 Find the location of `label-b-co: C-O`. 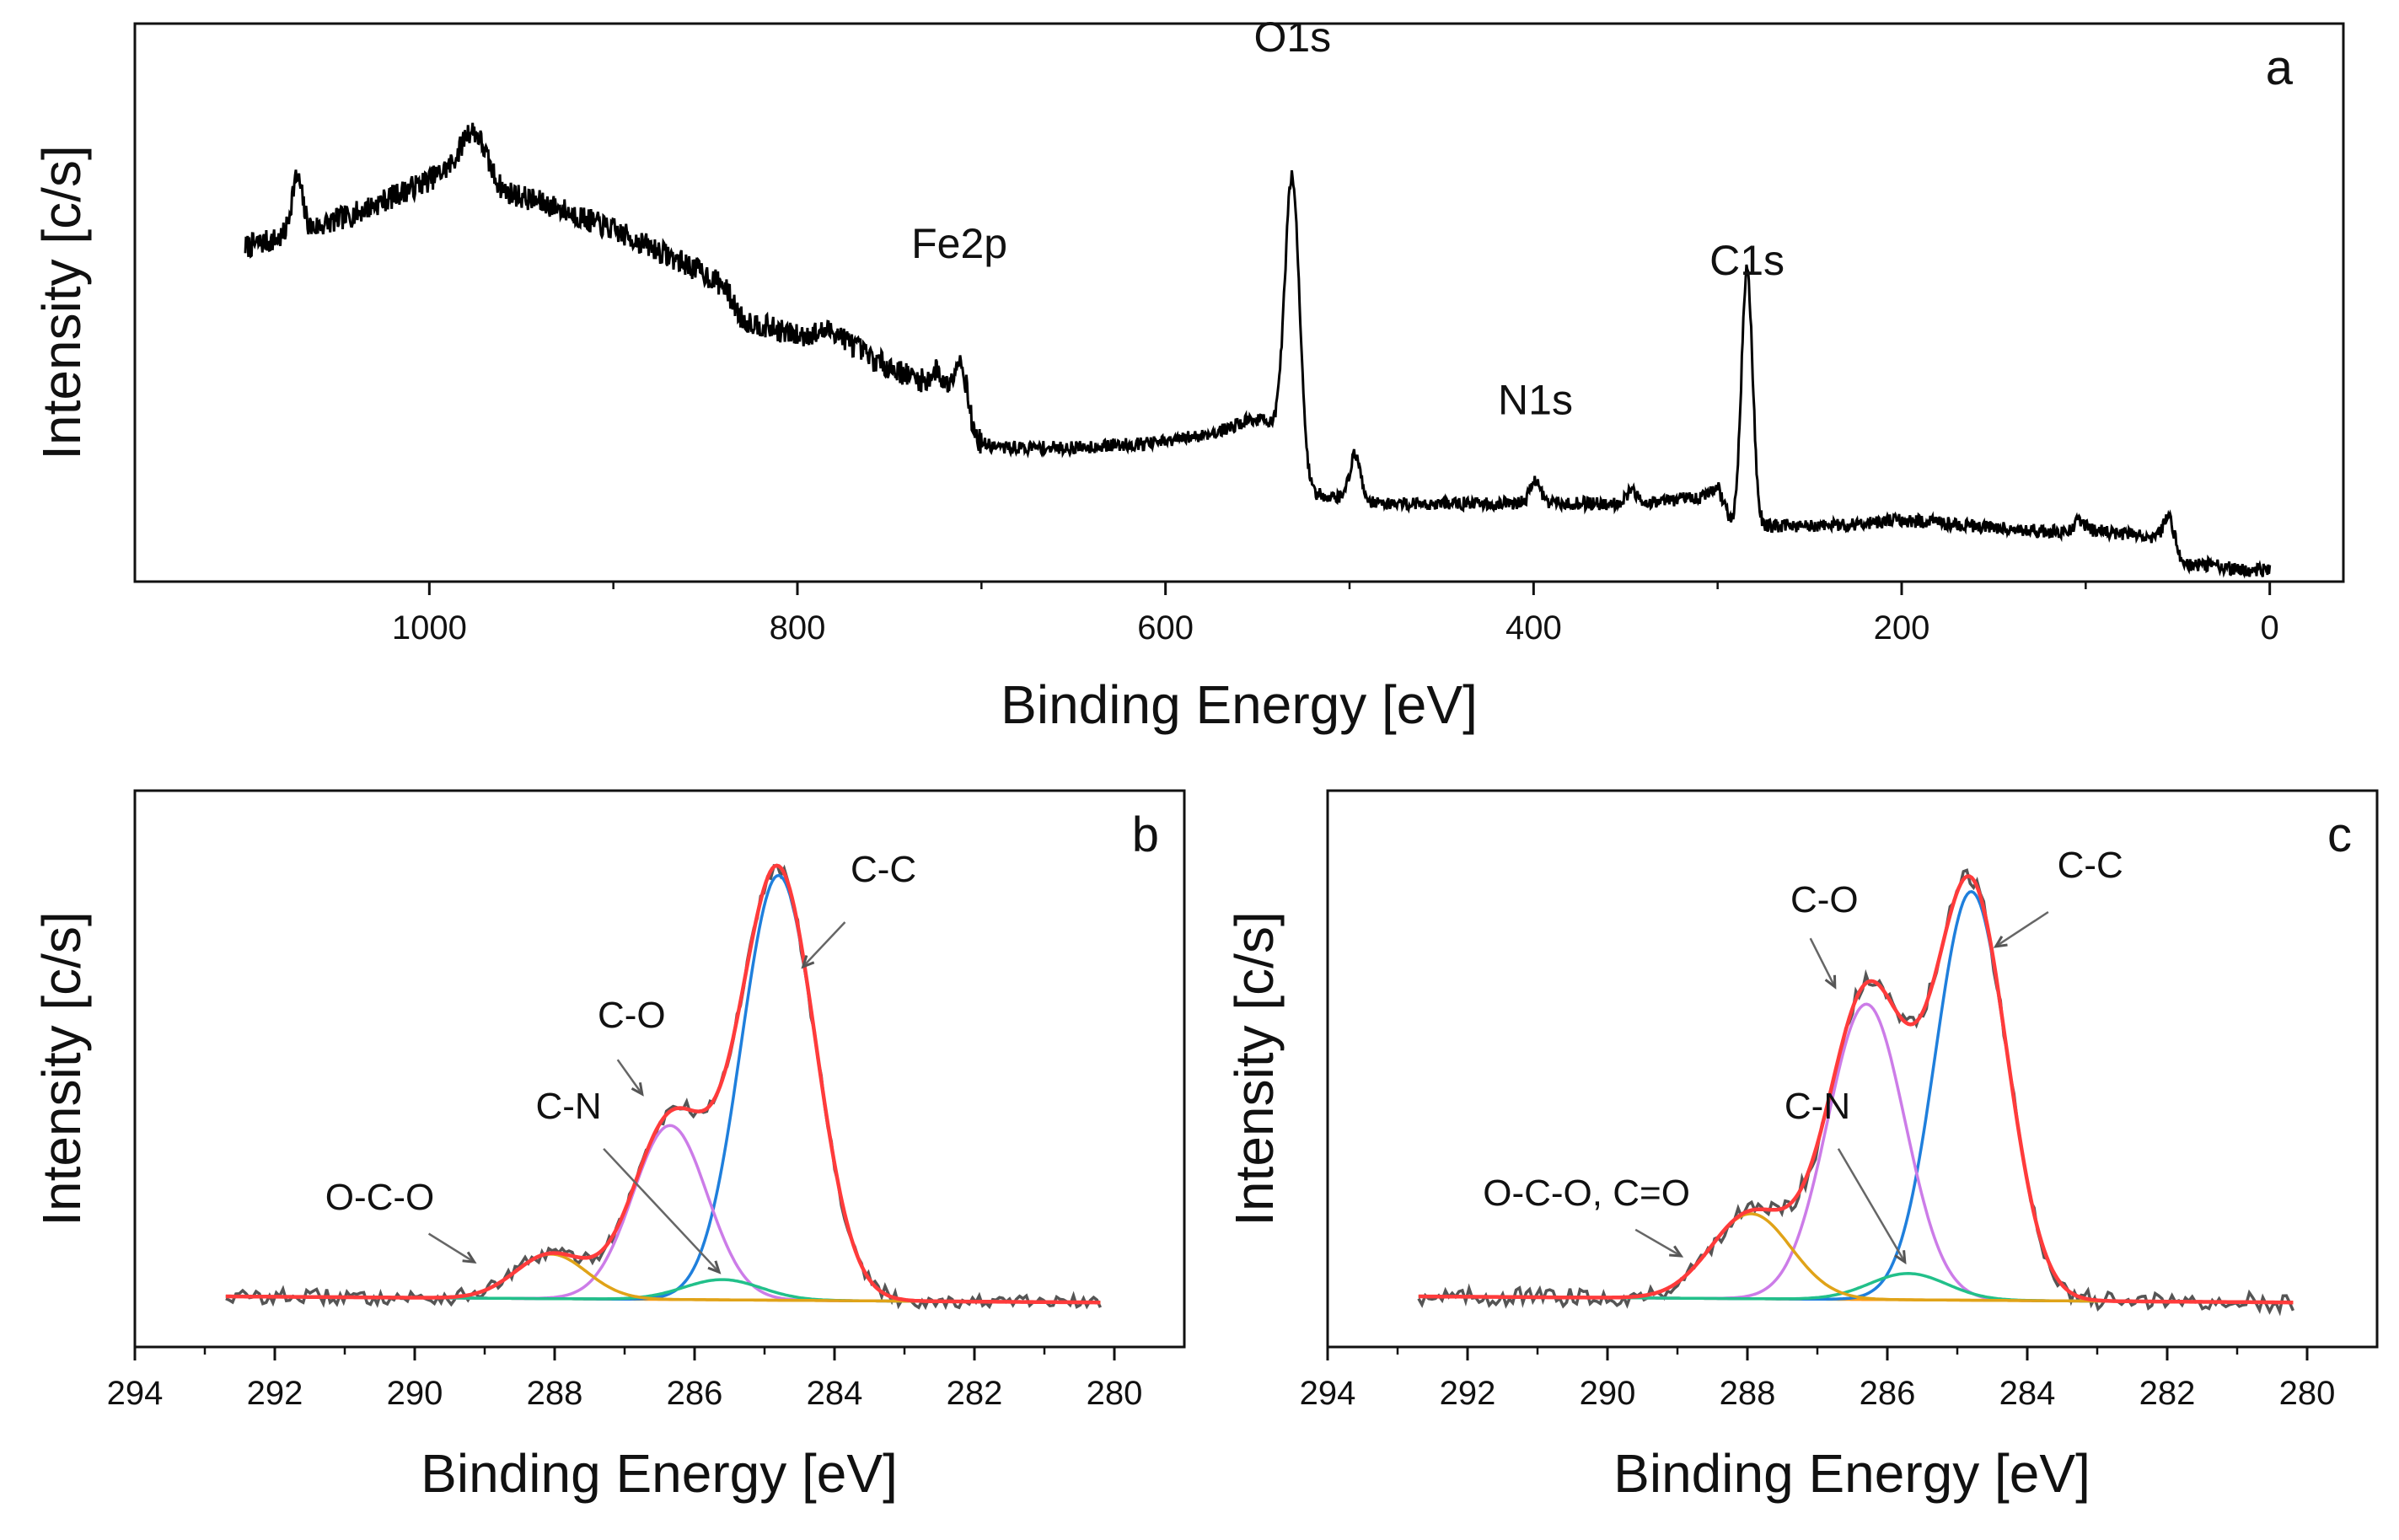

label-b-co: C-O is located at coordinates (632, 1015).